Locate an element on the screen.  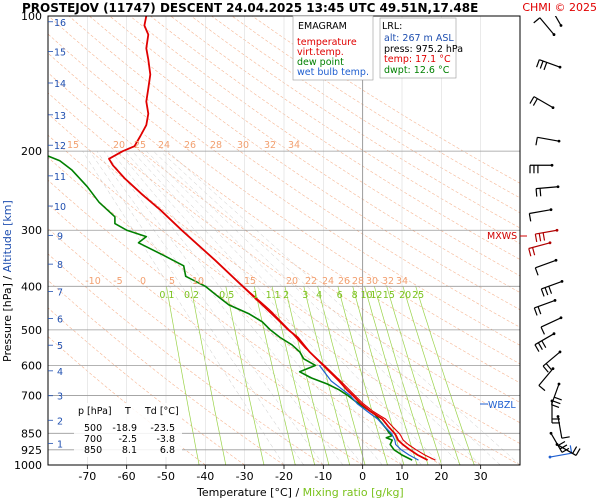
legend-temperature: temperature is located at coordinates (327, 42).